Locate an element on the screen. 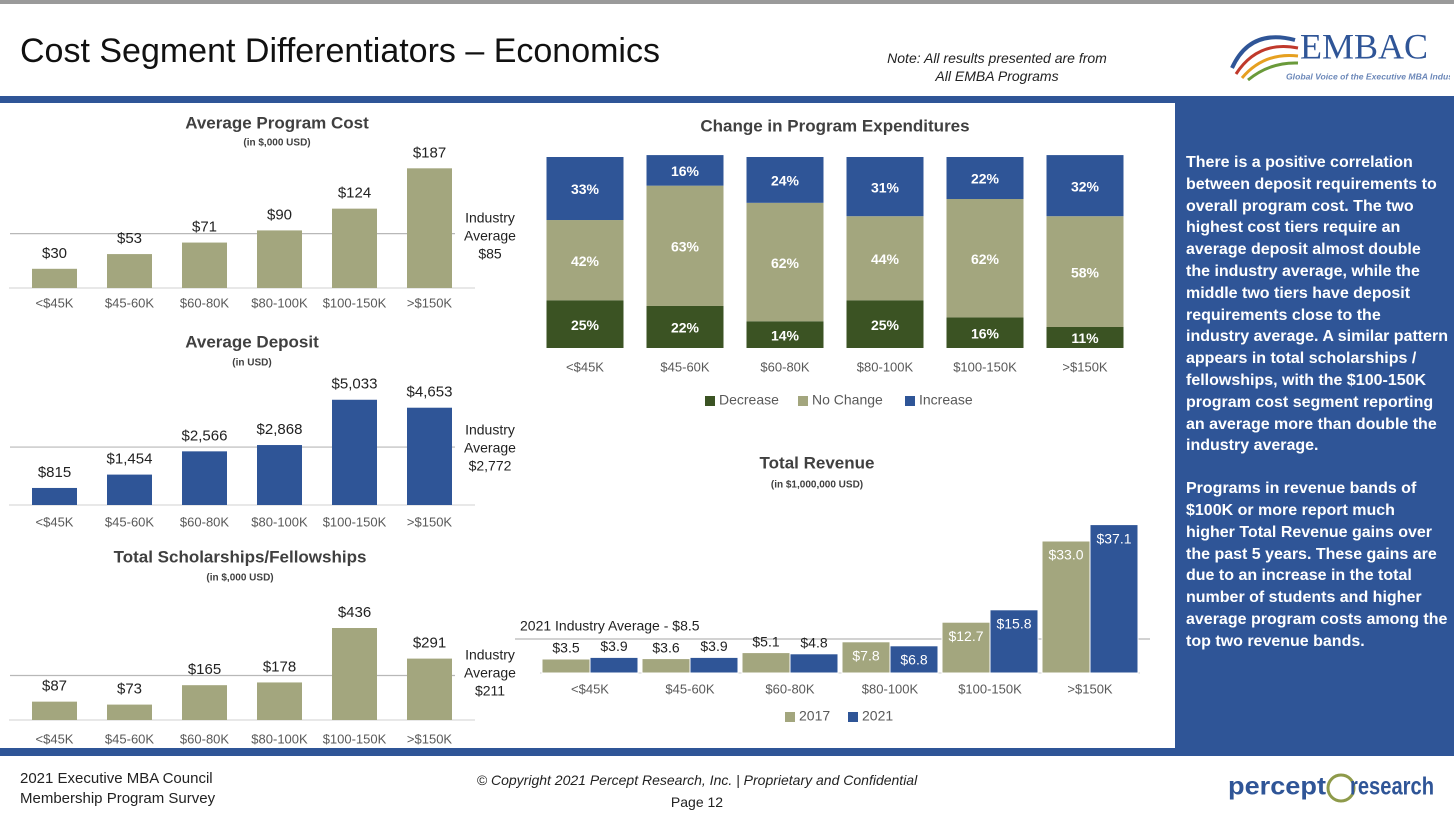  value-label: 44% is located at coordinates (885, 259).